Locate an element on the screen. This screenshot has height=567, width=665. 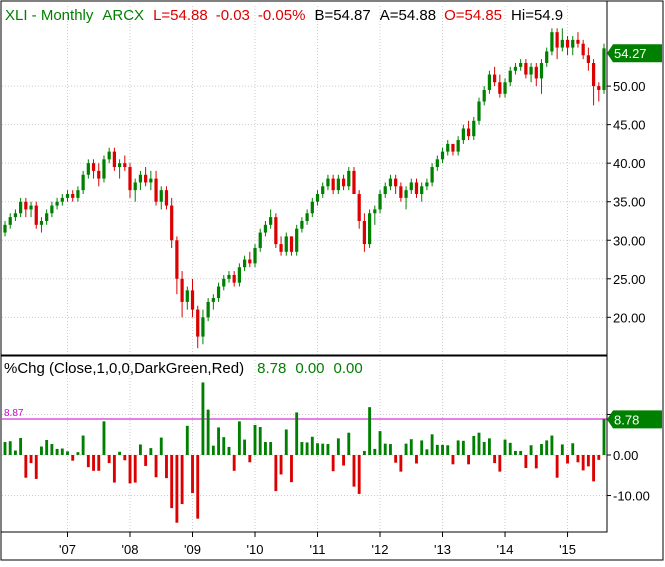
price-tick-label: 35.00 is located at coordinates (629, 202).